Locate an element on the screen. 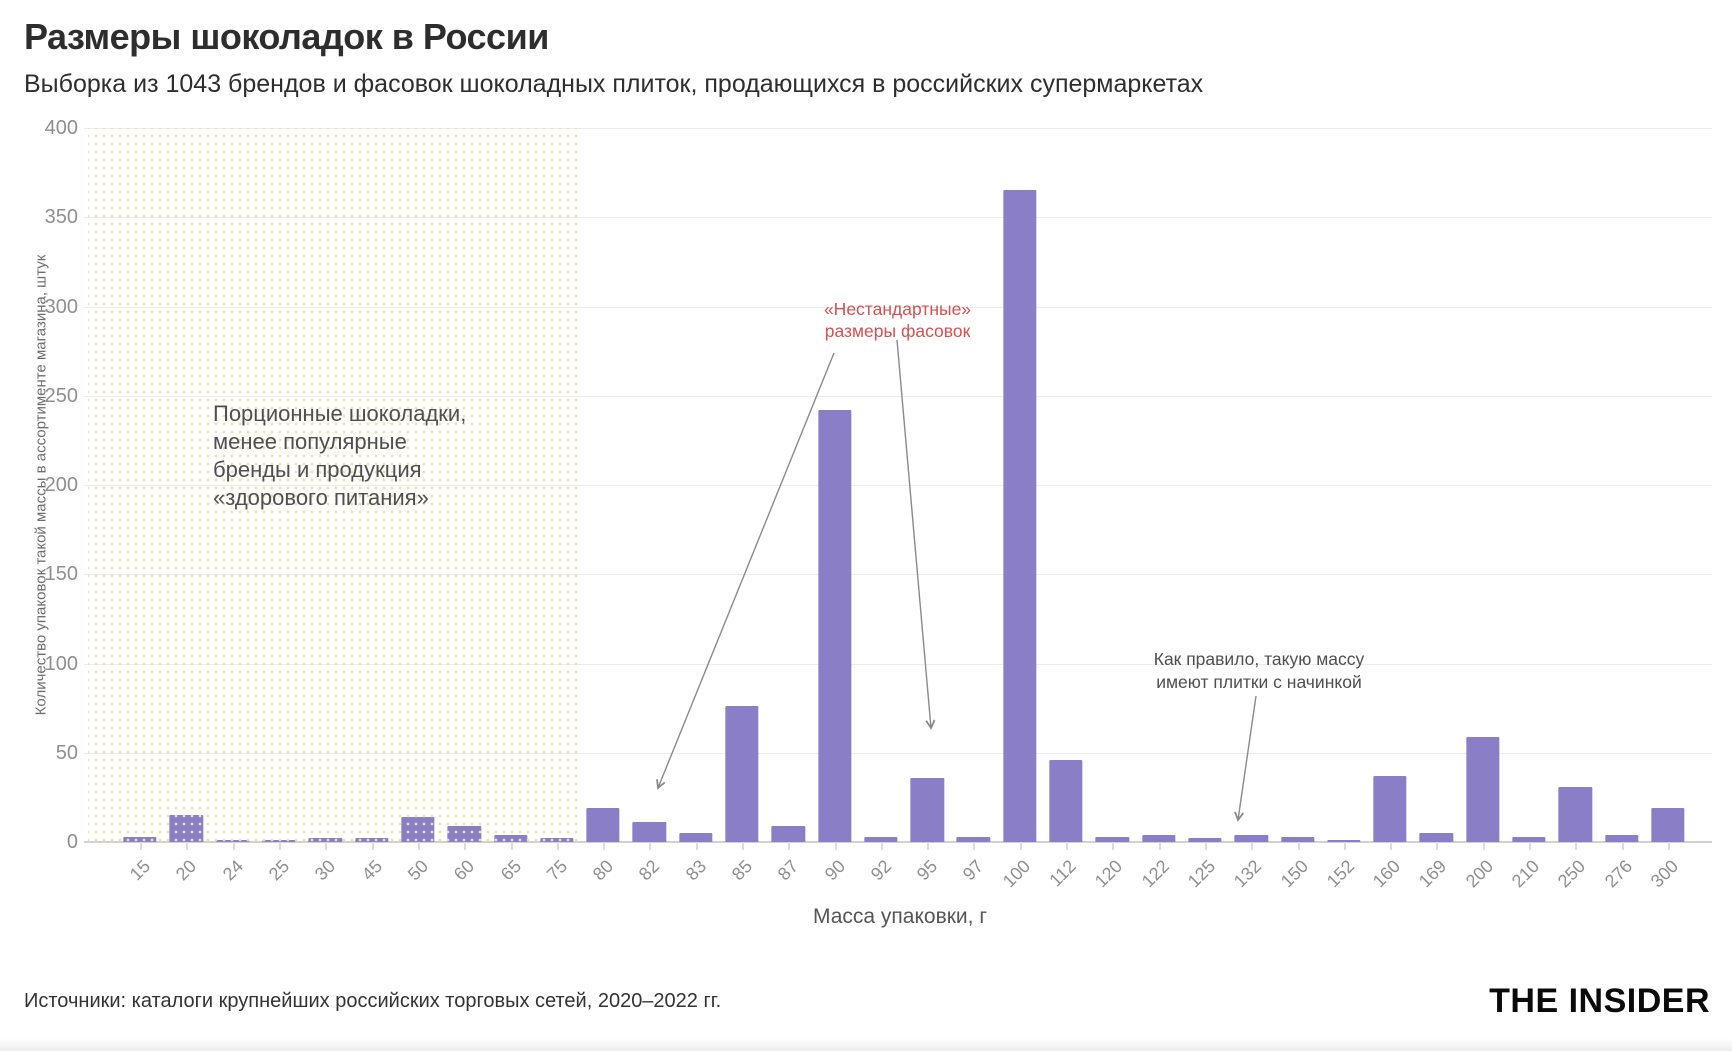 This screenshot has width=1732, height=1051. bar-slot-15: 15 is located at coordinates (140, 506).